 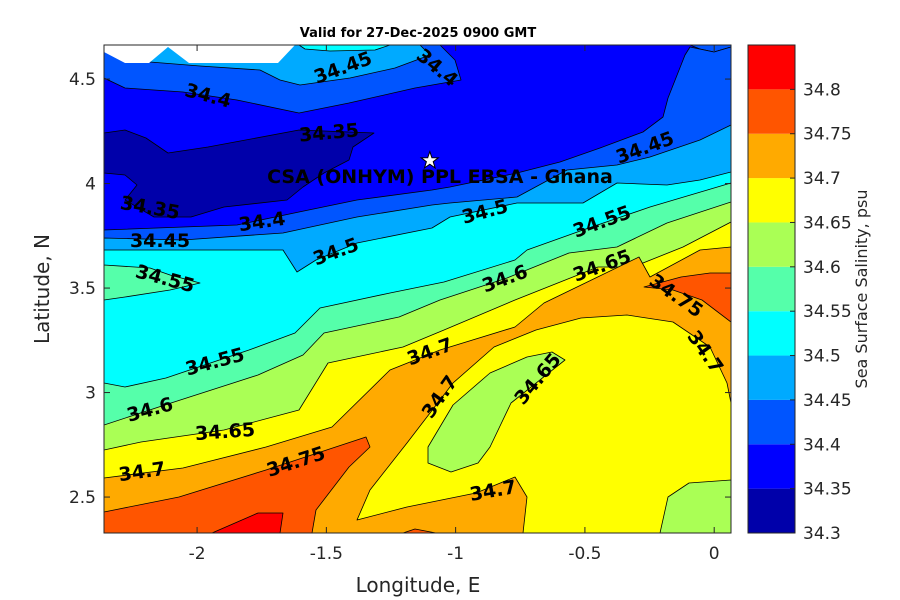 I want to click on band-34.55-34.6-west-lens, so click(x=152, y=282).